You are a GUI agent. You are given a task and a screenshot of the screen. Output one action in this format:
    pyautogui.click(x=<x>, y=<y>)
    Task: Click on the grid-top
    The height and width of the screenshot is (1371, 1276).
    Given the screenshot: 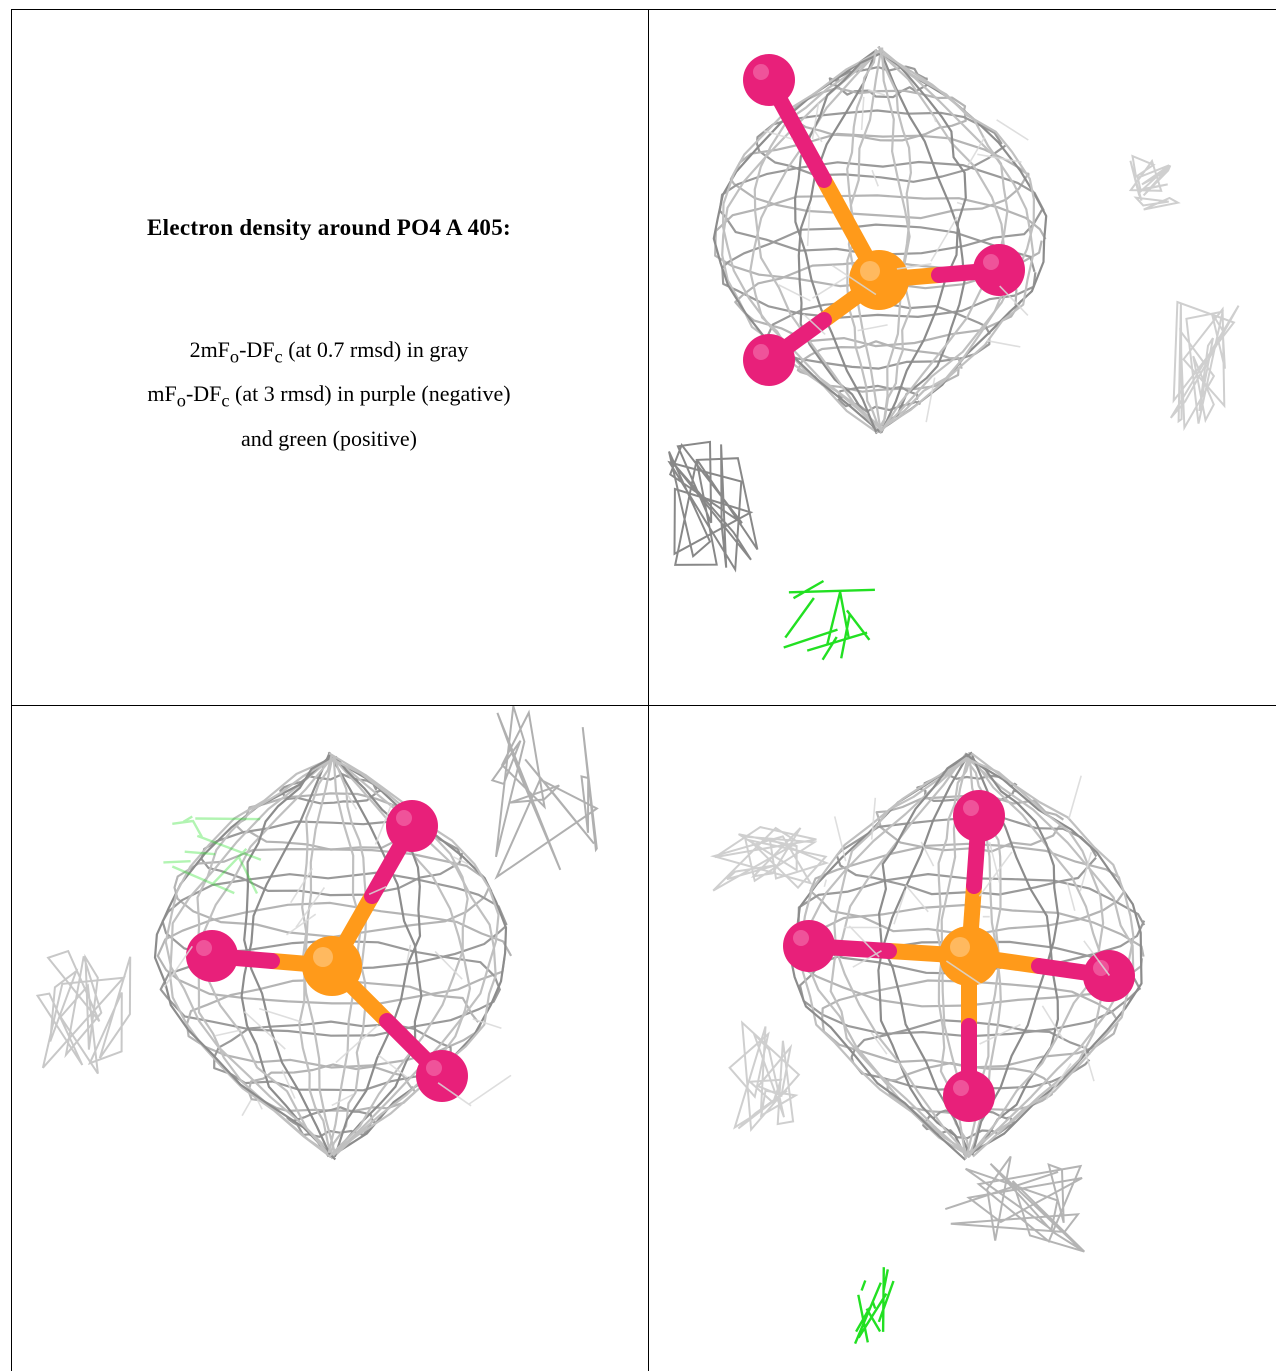 What is the action you would take?
    pyautogui.click(x=643, y=9)
    